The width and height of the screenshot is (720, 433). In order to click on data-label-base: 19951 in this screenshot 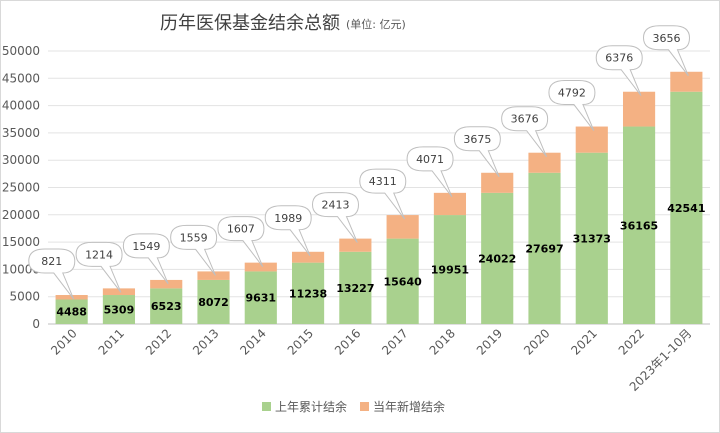, I will do `click(450, 270)`.